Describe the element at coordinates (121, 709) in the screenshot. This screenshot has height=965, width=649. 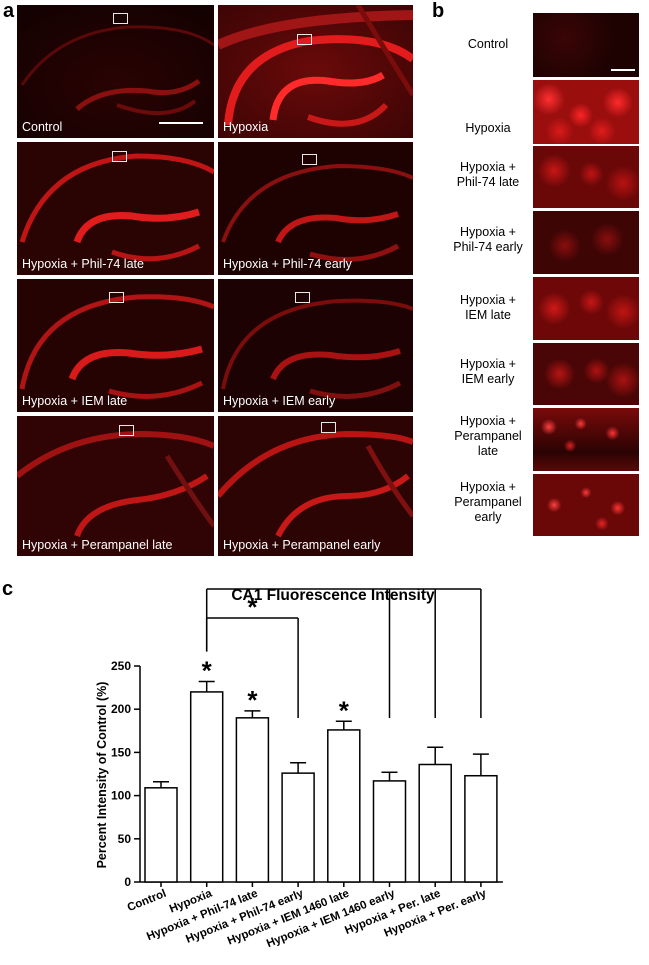
I see `y-tick-label: 200` at that location.